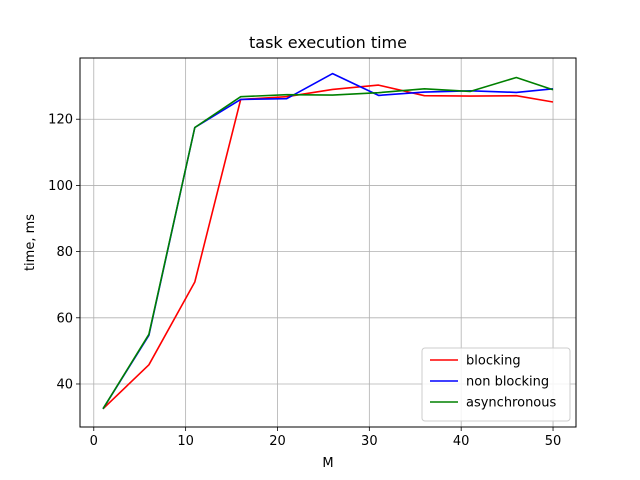 This screenshot has height=480, width=640. What do you see at coordinates (327, 463) in the screenshot?
I see `x-axis-label: M` at bounding box center [327, 463].